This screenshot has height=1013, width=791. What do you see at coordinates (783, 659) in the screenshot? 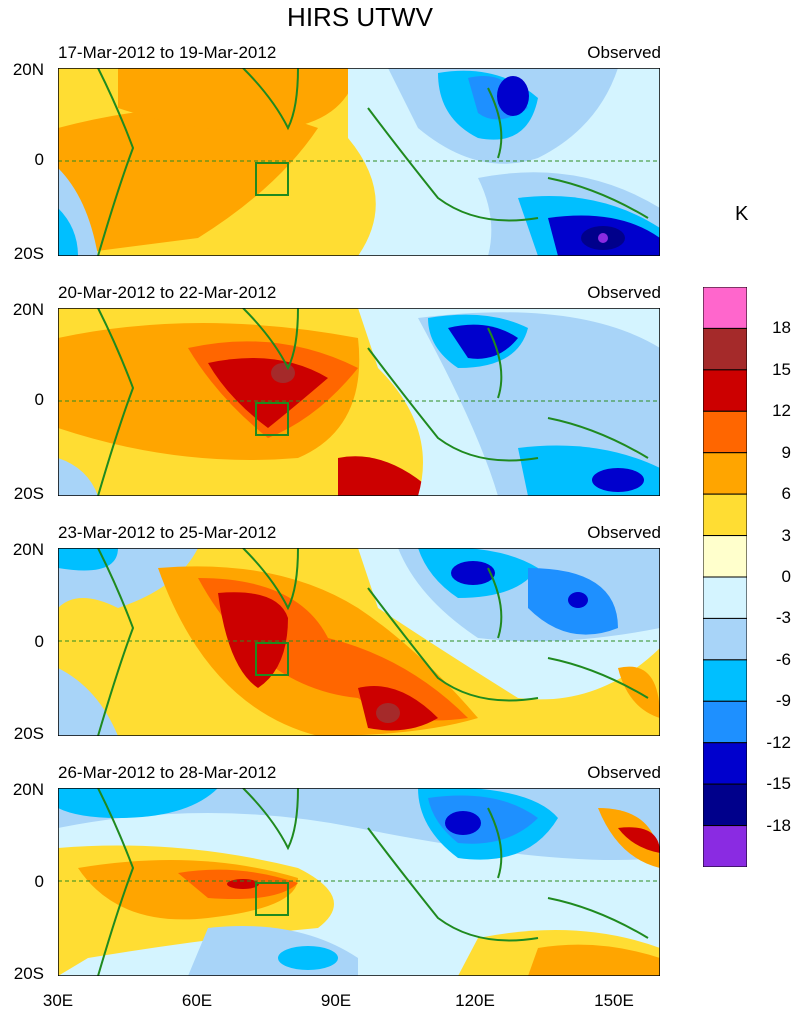
I see `colorbar-tick-label: -6` at bounding box center [783, 659].